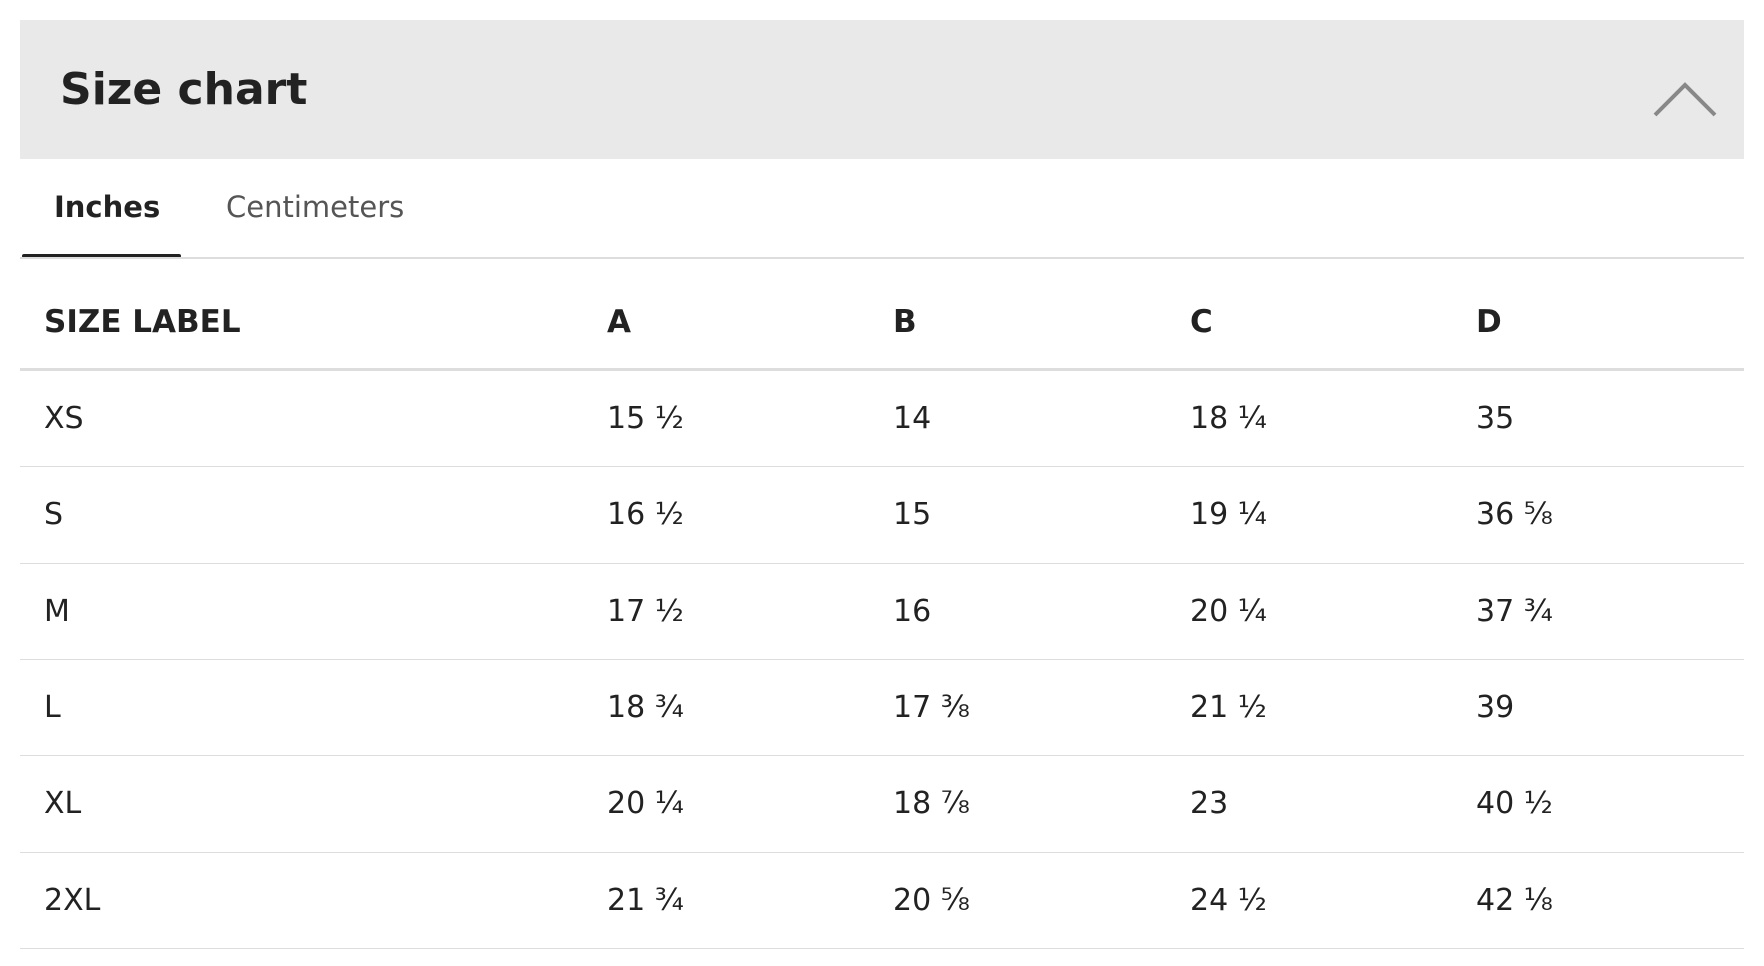 The width and height of the screenshot is (1764, 966). I want to click on measurement: 23, so click(1209, 804).